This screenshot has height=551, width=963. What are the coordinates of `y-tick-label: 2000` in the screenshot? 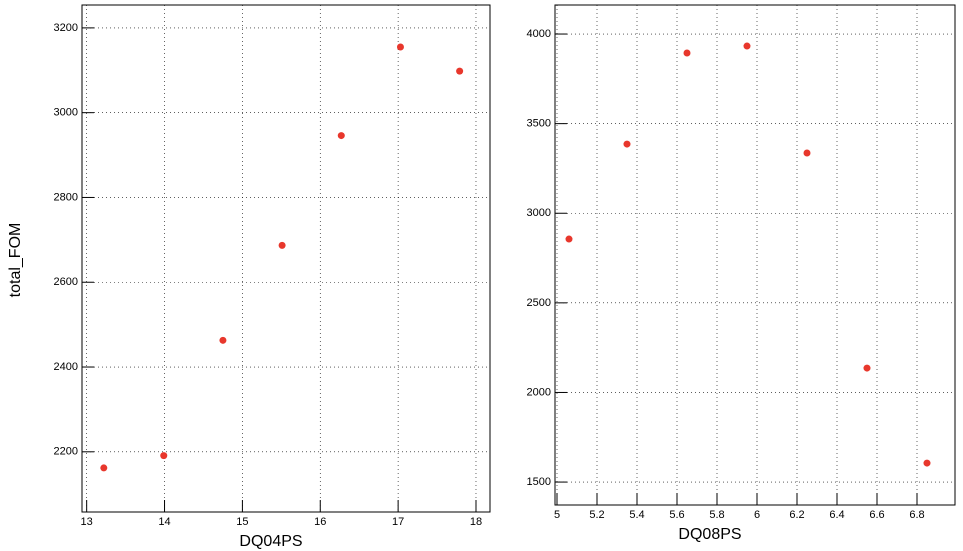 It's located at (539, 392).